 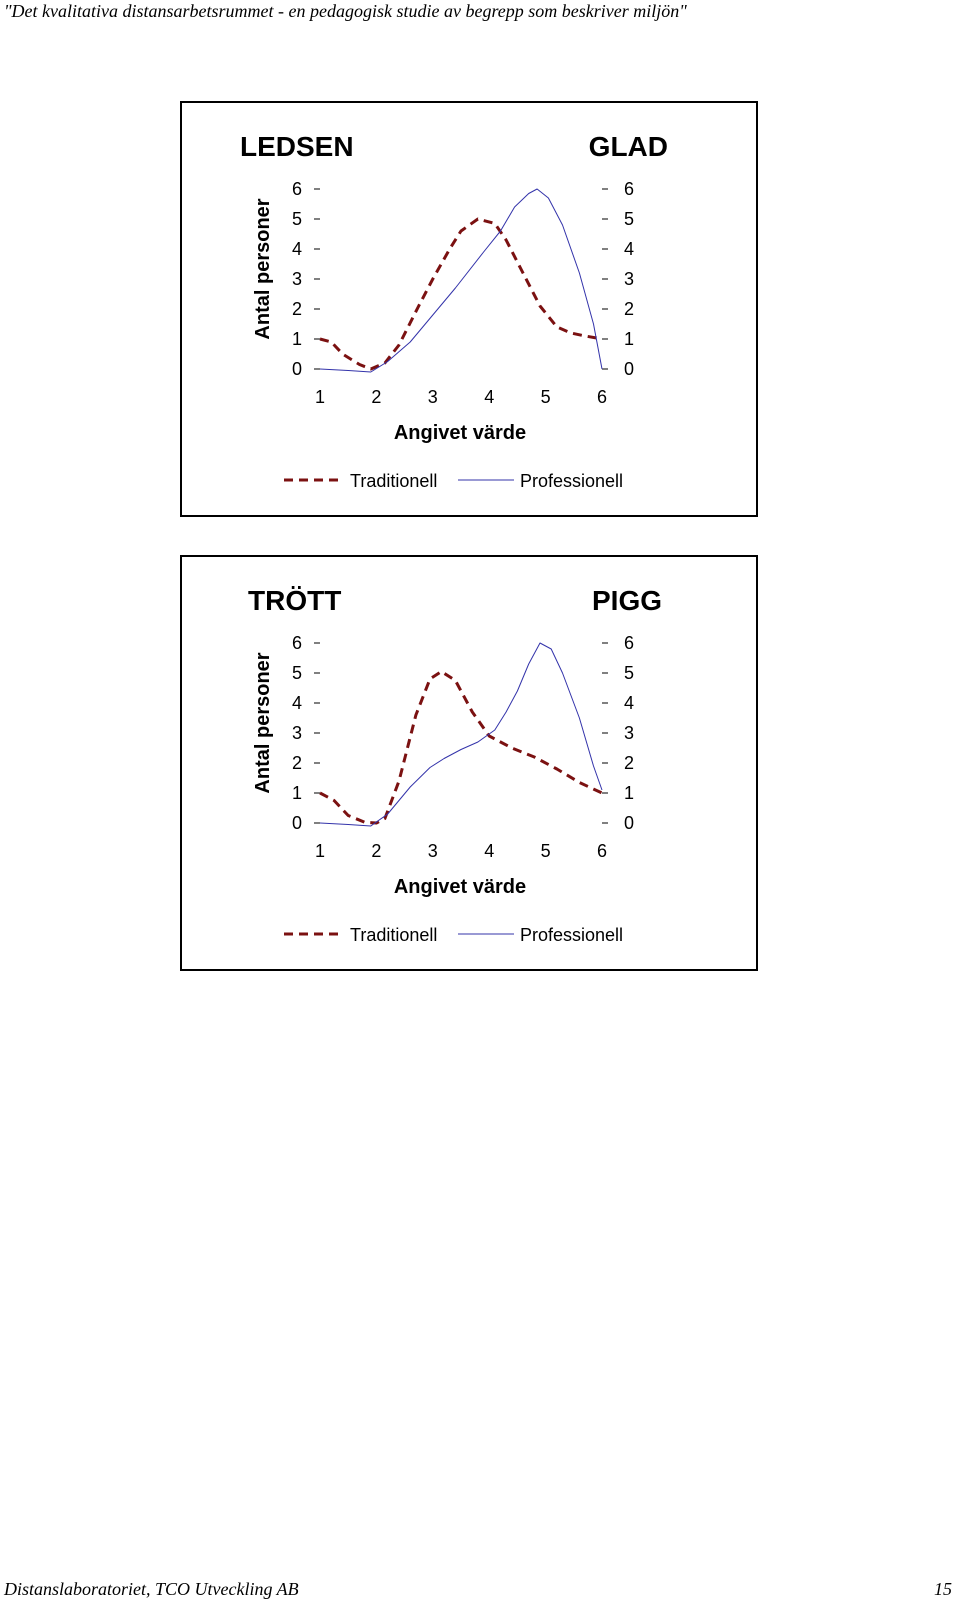 What do you see at coordinates (943, 1589) in the screenshot?
I see `page-number: 15` at bounding box center [943, 1589].